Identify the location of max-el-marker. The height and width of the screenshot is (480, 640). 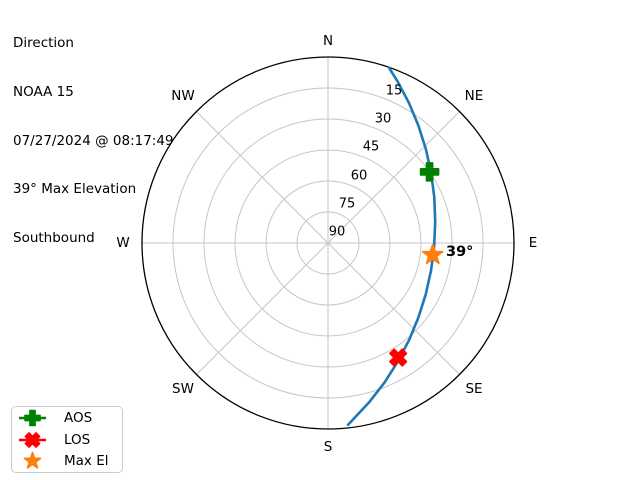
(432, 254).